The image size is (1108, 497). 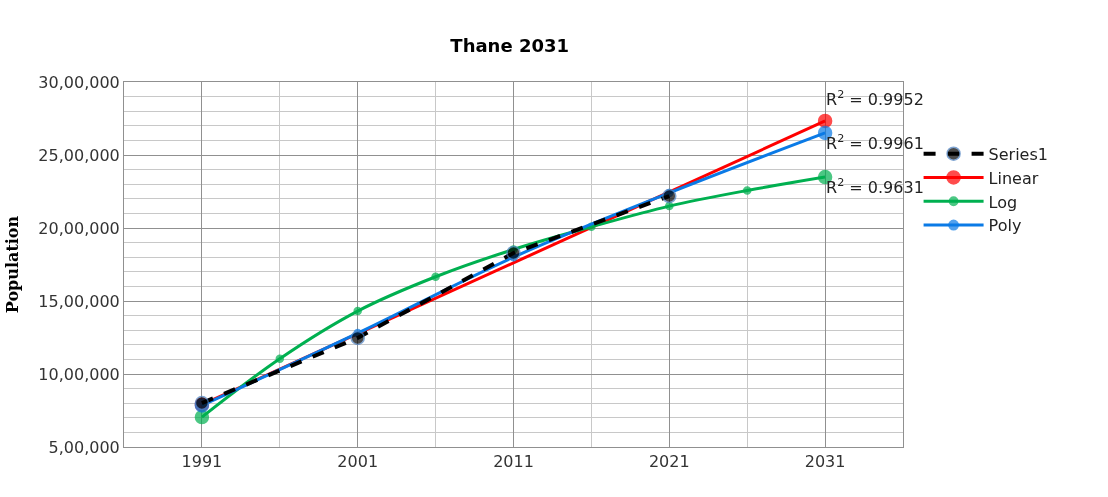 I want to click on legend-label: Poly, so click(x=1005, y=226).